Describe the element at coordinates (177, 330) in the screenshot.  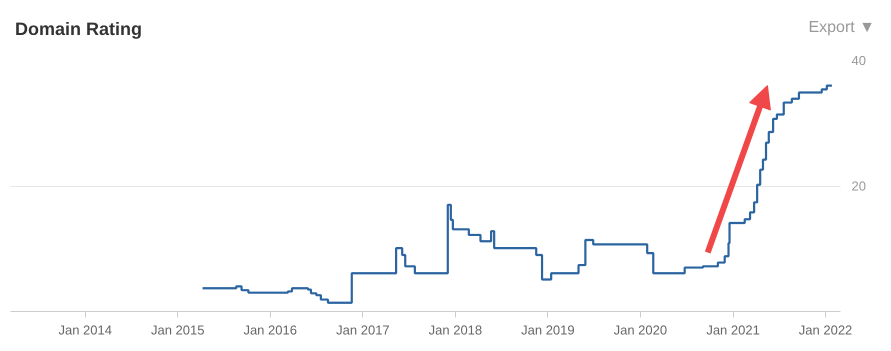
I see `x-tick-label: Jan 2015` at that location.